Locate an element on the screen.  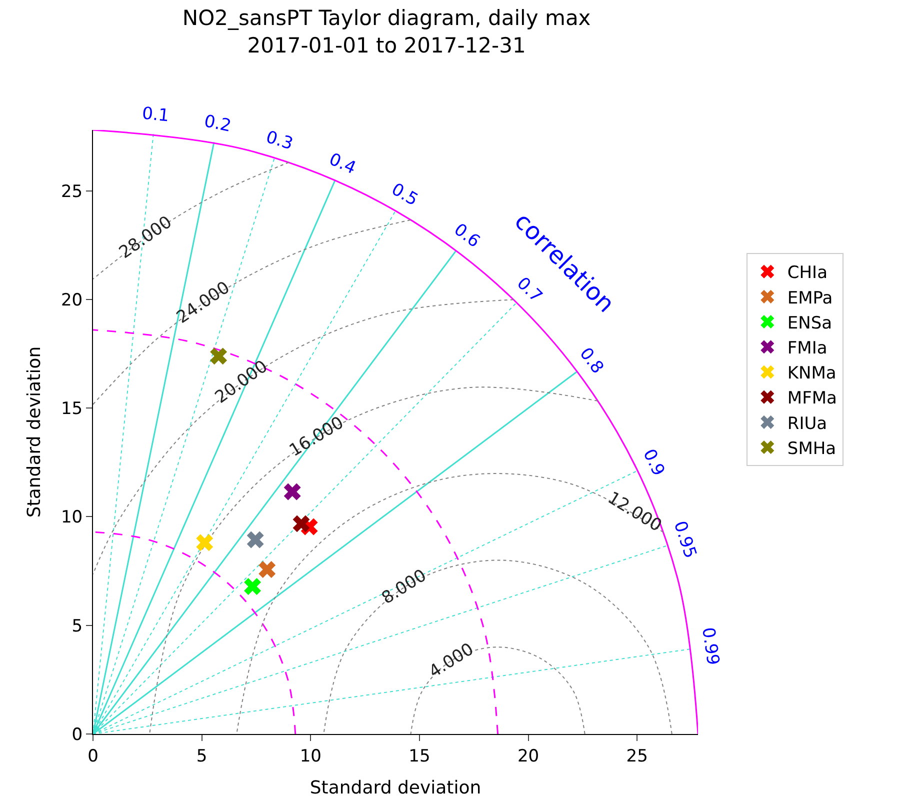
chart-title: NO2_sansPT Taylor diagram, daily max 2017-01-01 to 2017-12-31 is located at coordinates (386, 32).